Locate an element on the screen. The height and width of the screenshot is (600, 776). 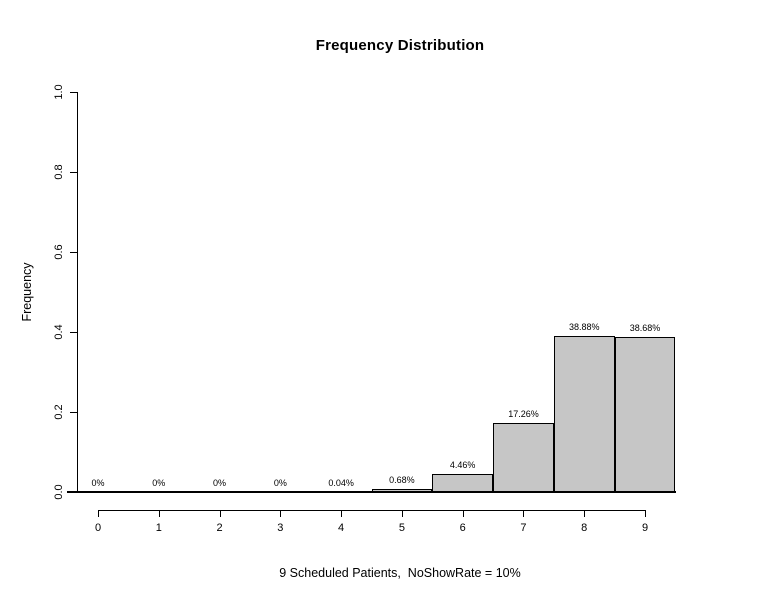
chart-title: Frequency Distribution is located at coordinates (400, 45).